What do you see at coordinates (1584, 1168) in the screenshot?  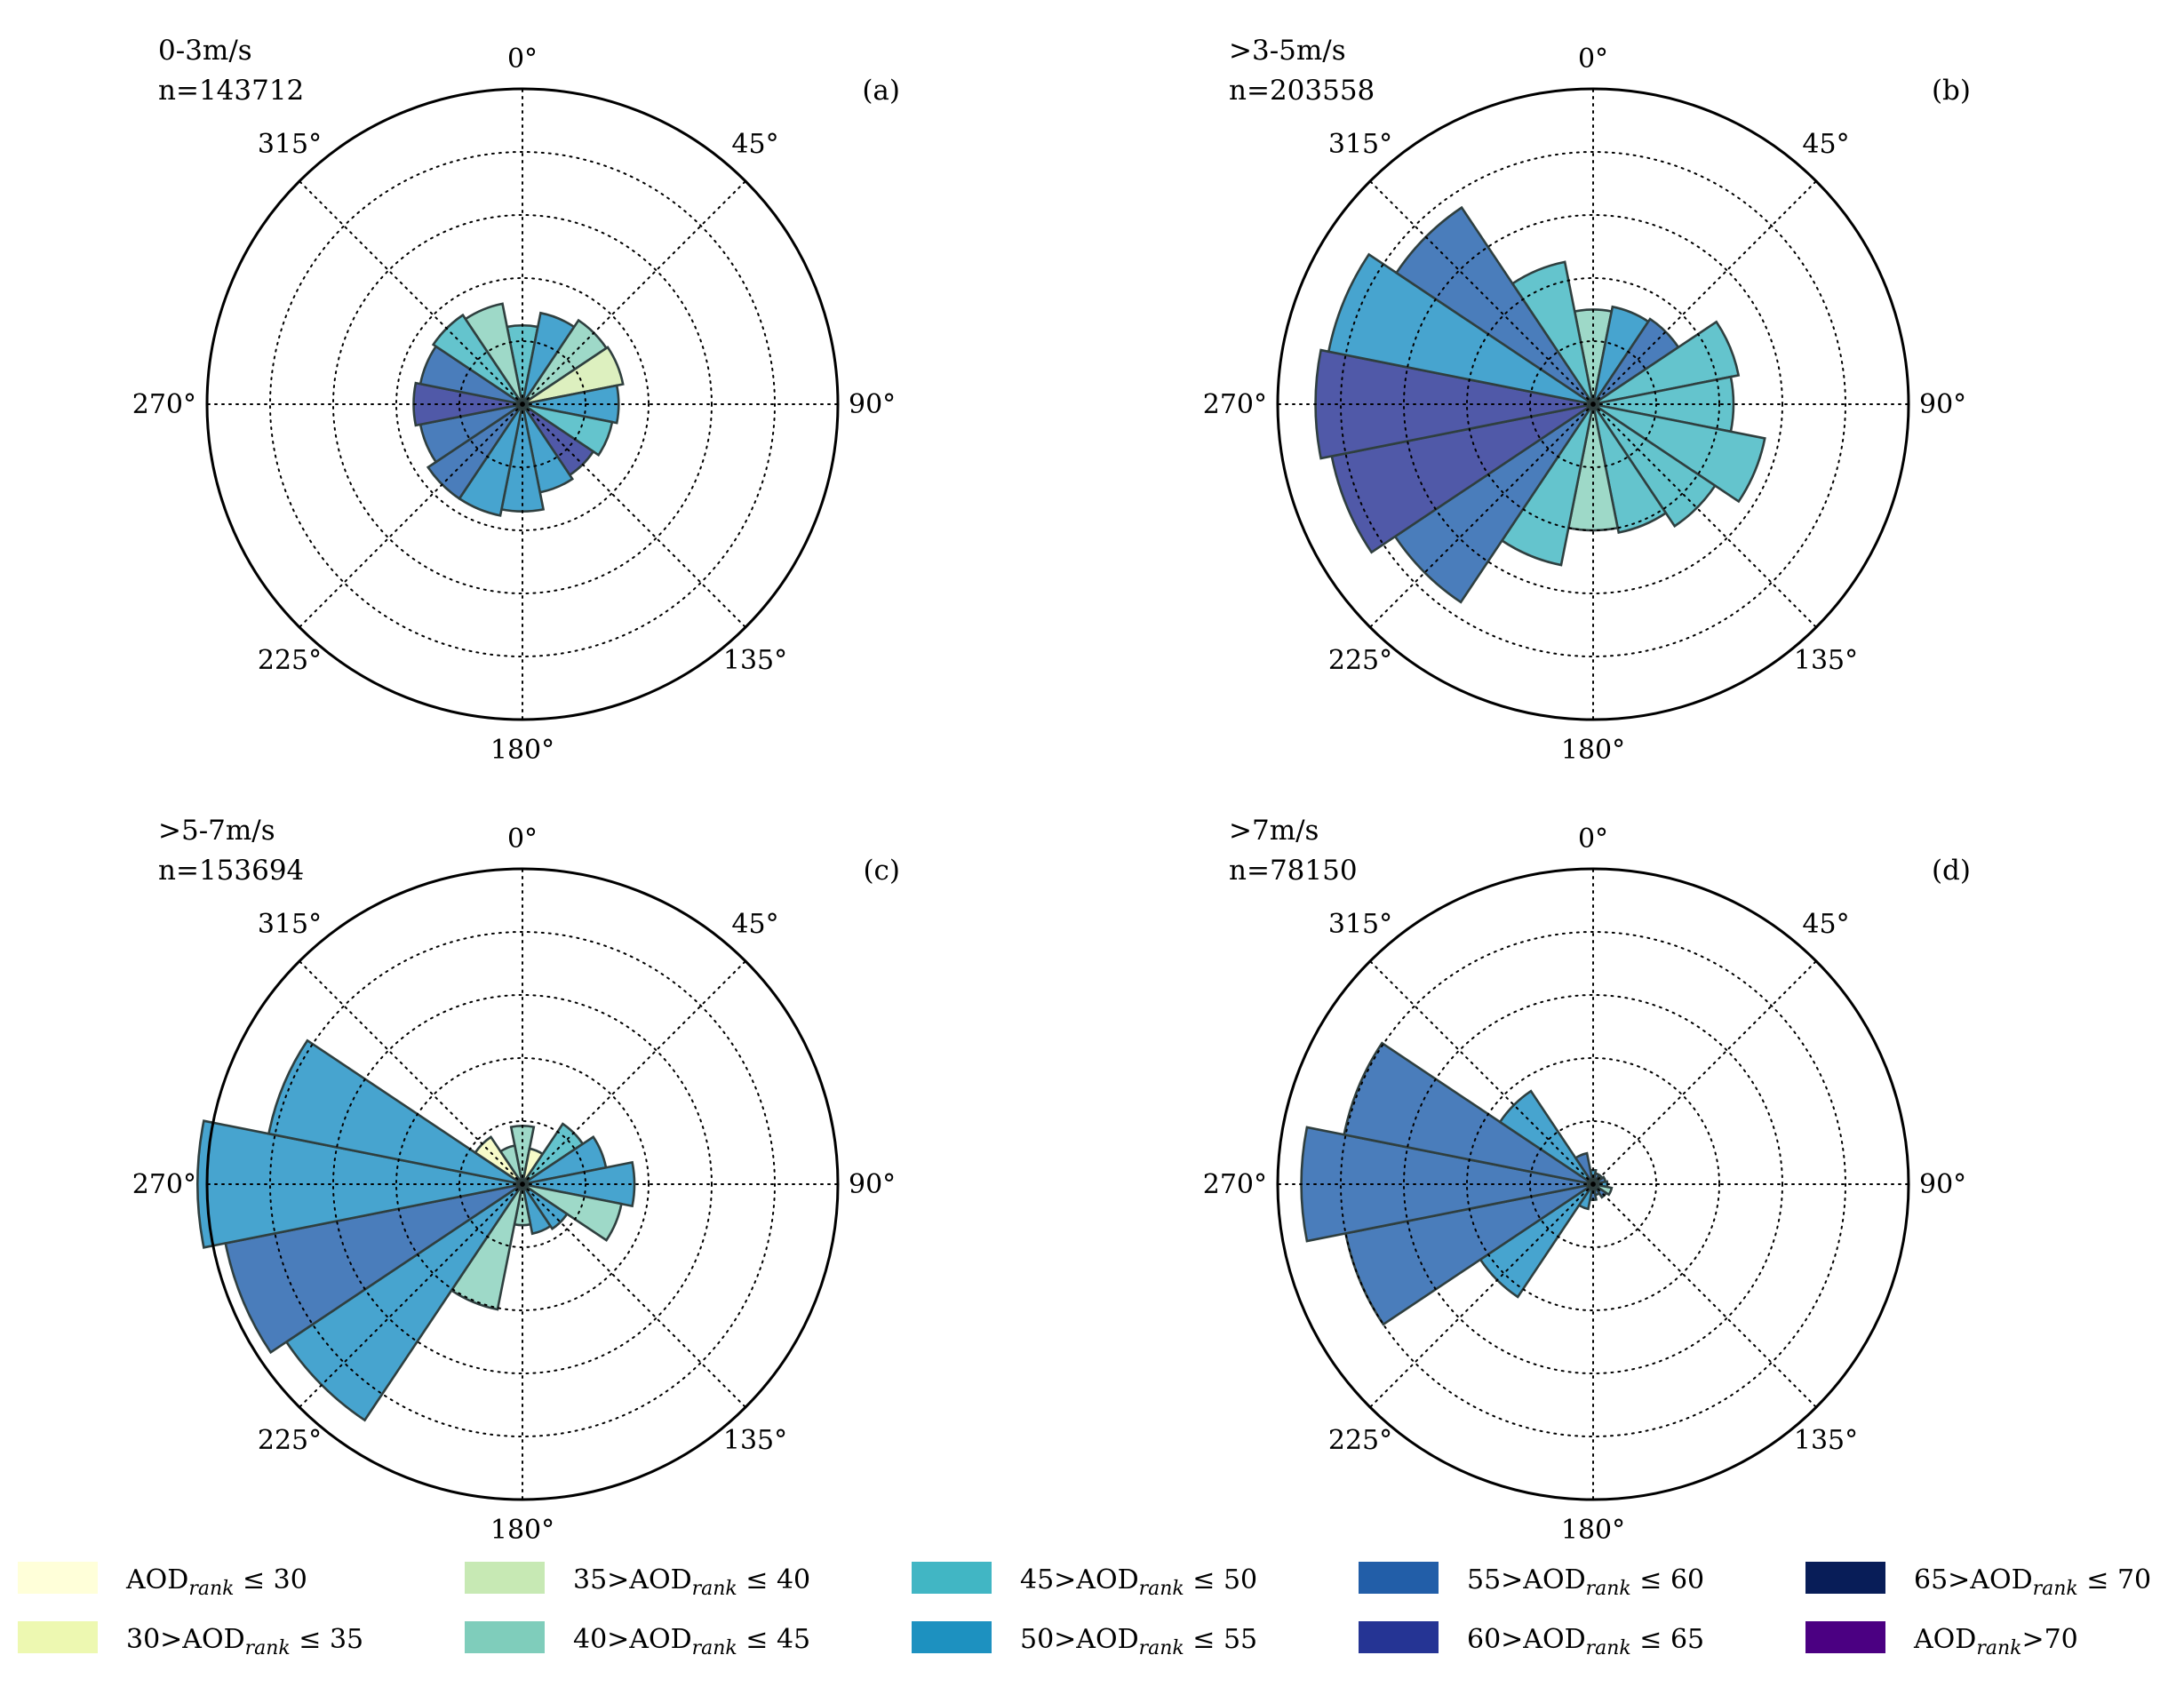 I see `bar-d-337.5` at bounding box center [1584, 1168].